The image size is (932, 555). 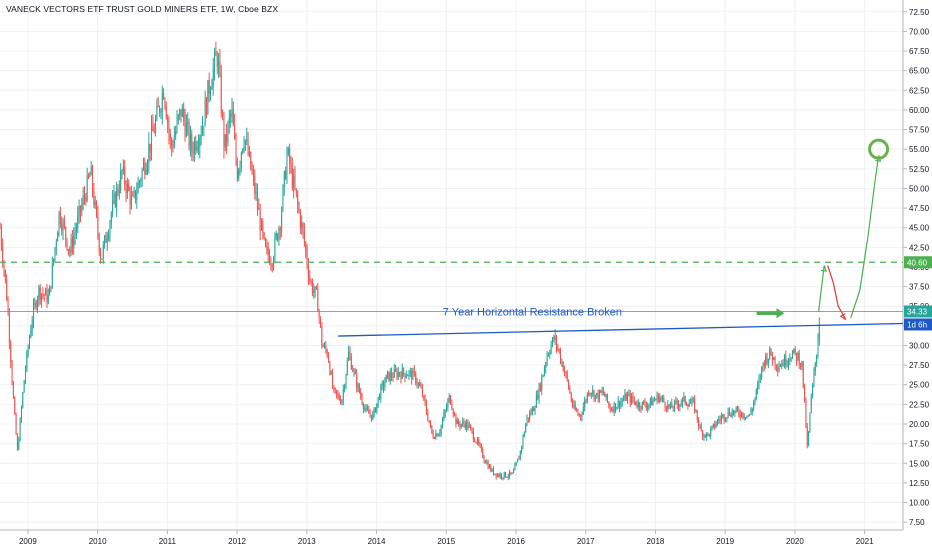 What do you see at coordinates (919, 287) in the screenshot?
I see `y-tick-label: 37.50` at bounding box center [919, 287].